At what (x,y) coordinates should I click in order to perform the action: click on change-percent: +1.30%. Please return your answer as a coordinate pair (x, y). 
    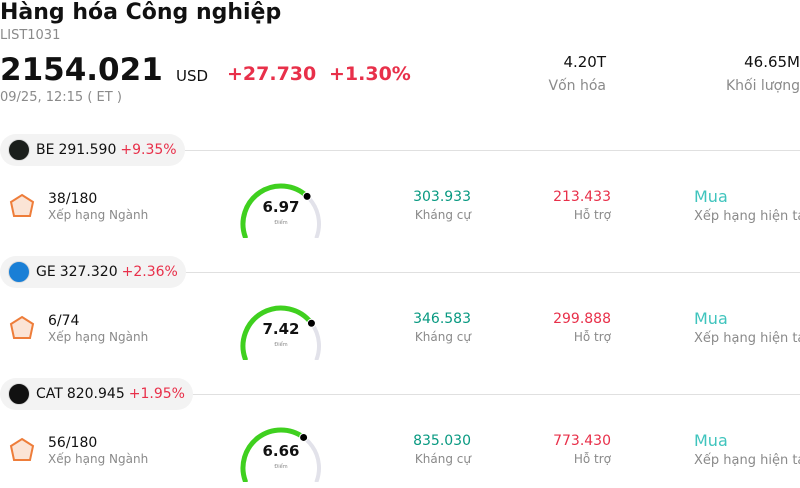
    Looking at the image, I should click on (370, 74).